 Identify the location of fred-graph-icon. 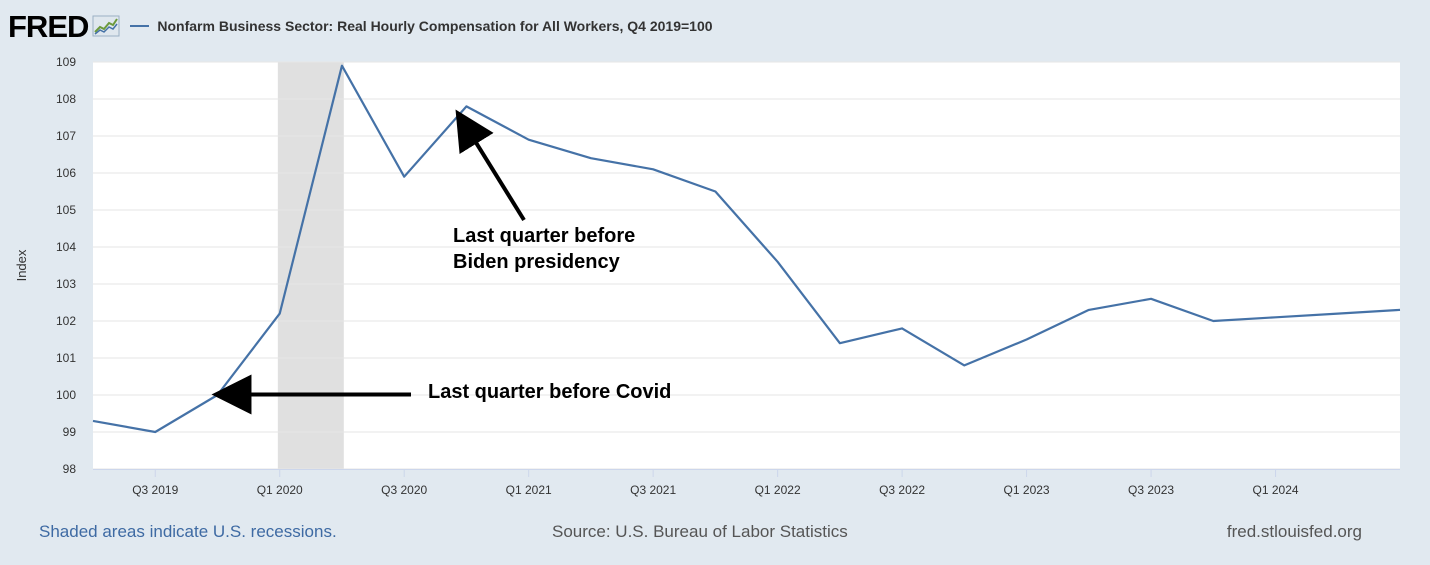
(106, 26).